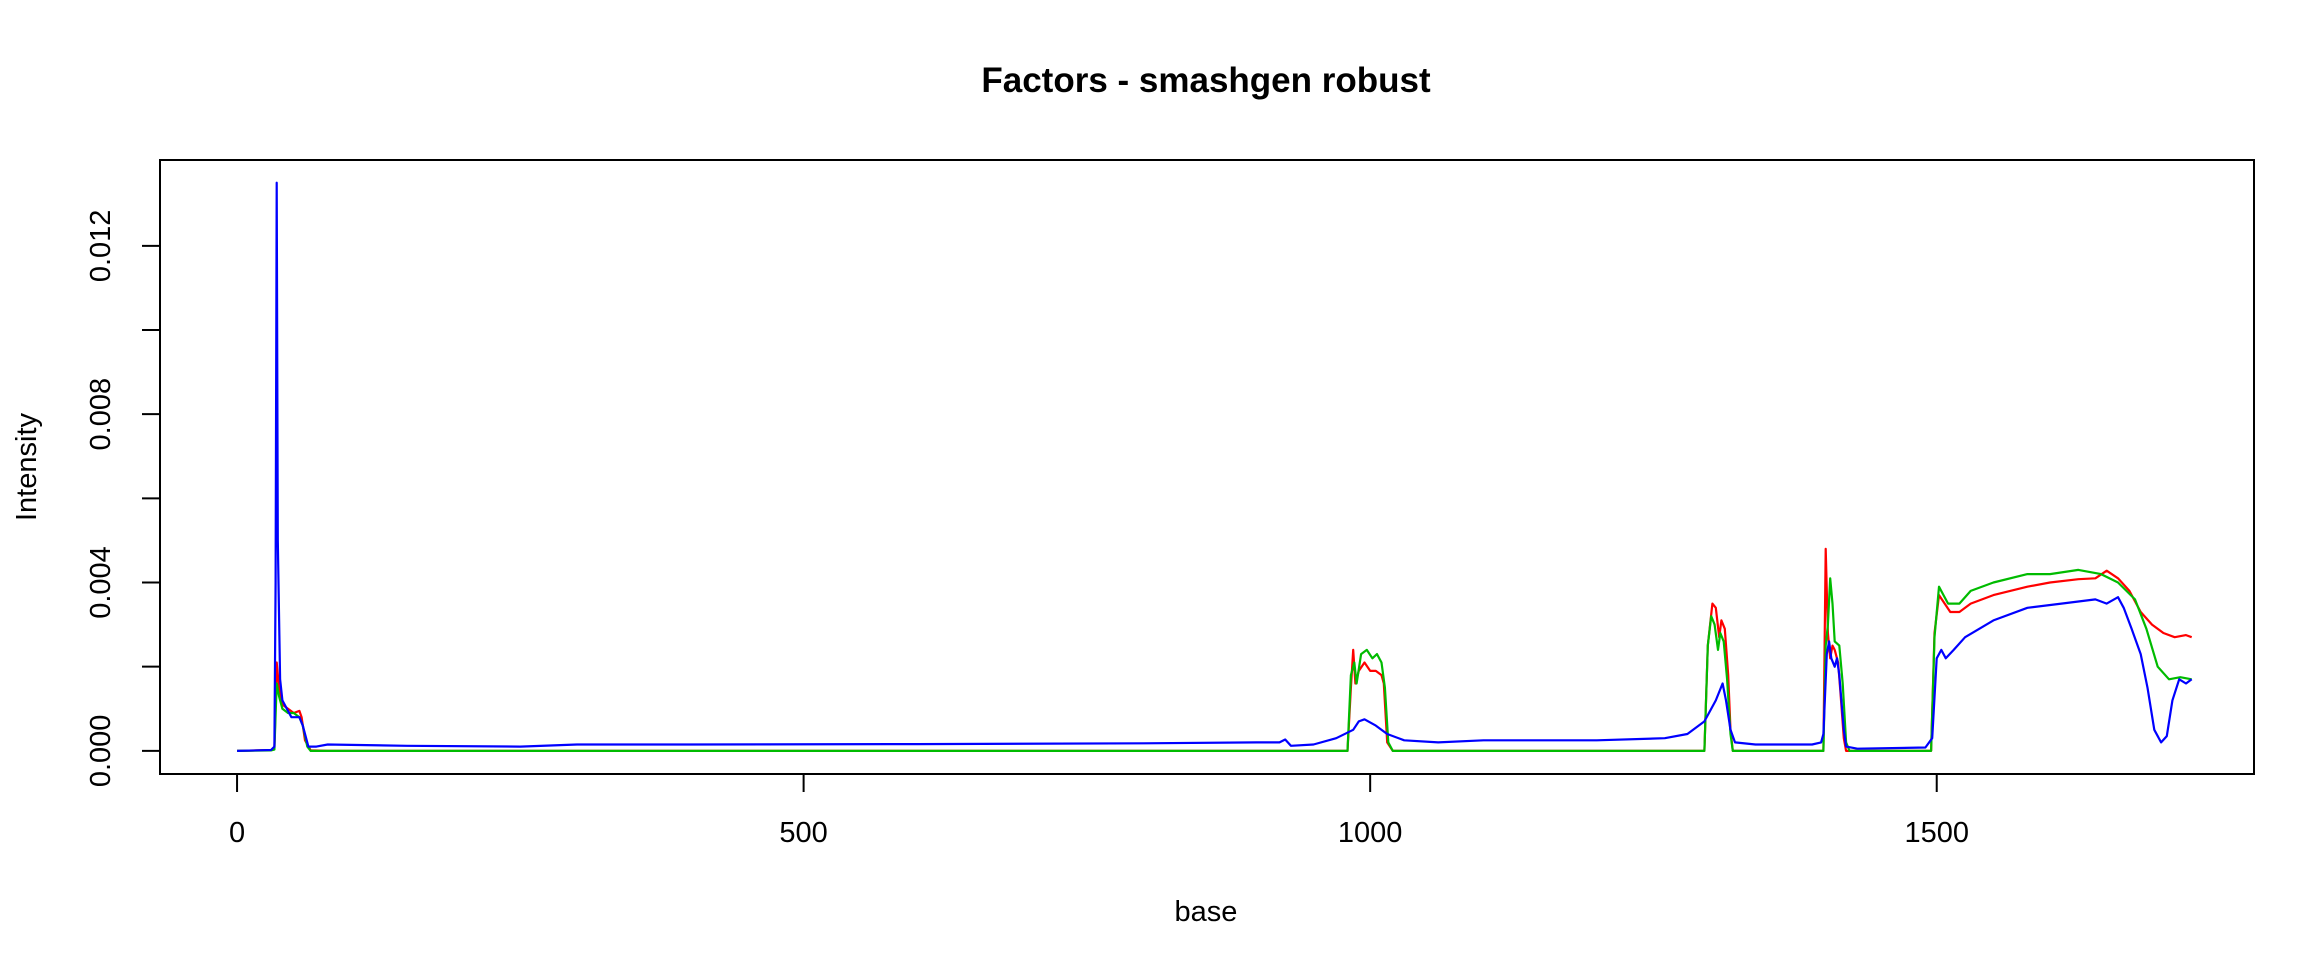  What do you see at coordinates (1206, 80) in the screenshot?
I see `chart-title: Factors - smashgen robust` at bounding box center [1206, 80].